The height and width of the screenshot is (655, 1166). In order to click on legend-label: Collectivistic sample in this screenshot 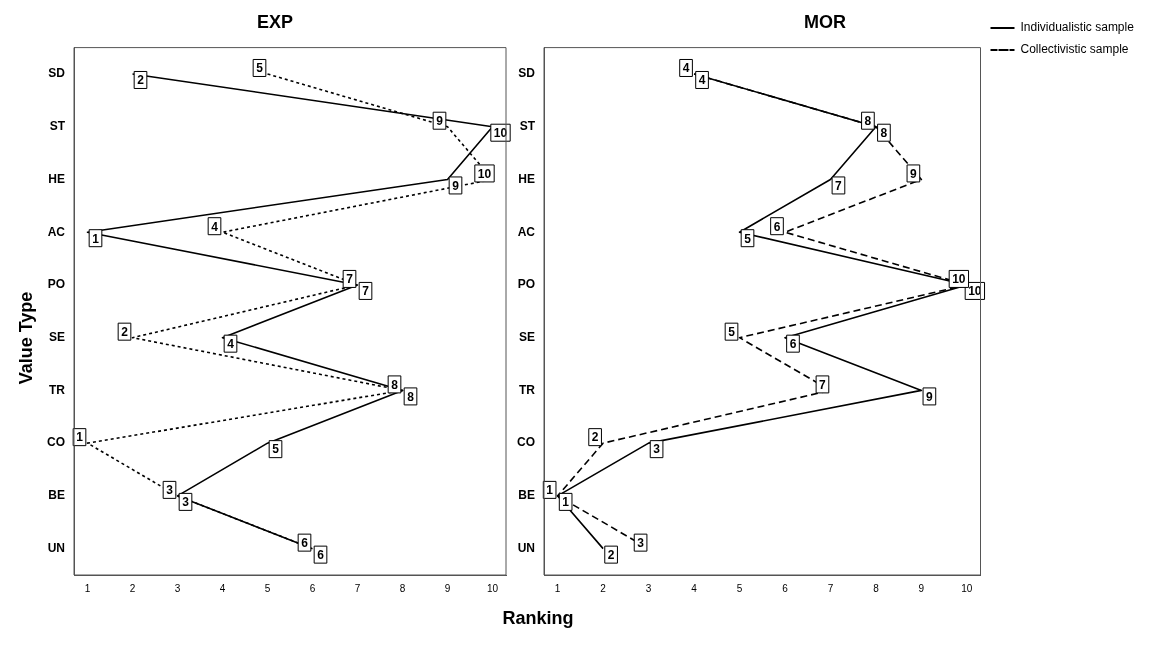, I will do `click(1074, 49)`.